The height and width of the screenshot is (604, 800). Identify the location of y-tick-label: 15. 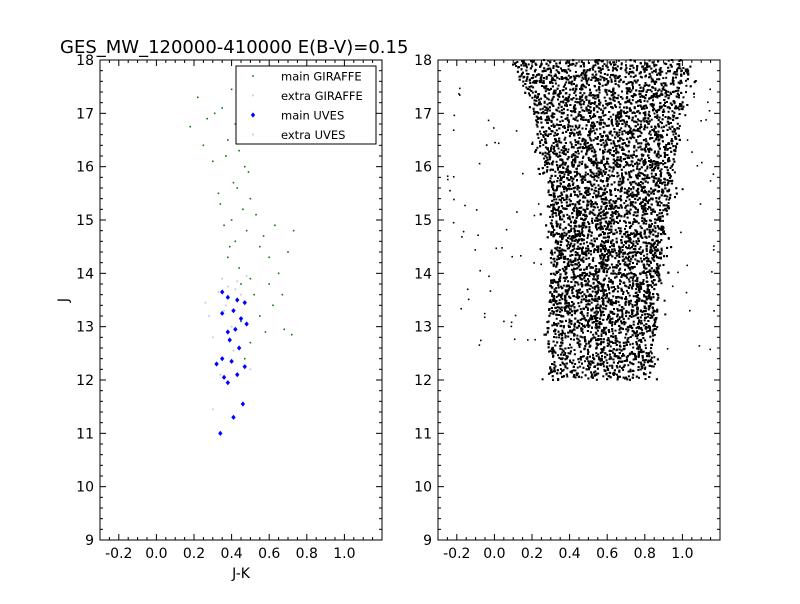
(85, 221).